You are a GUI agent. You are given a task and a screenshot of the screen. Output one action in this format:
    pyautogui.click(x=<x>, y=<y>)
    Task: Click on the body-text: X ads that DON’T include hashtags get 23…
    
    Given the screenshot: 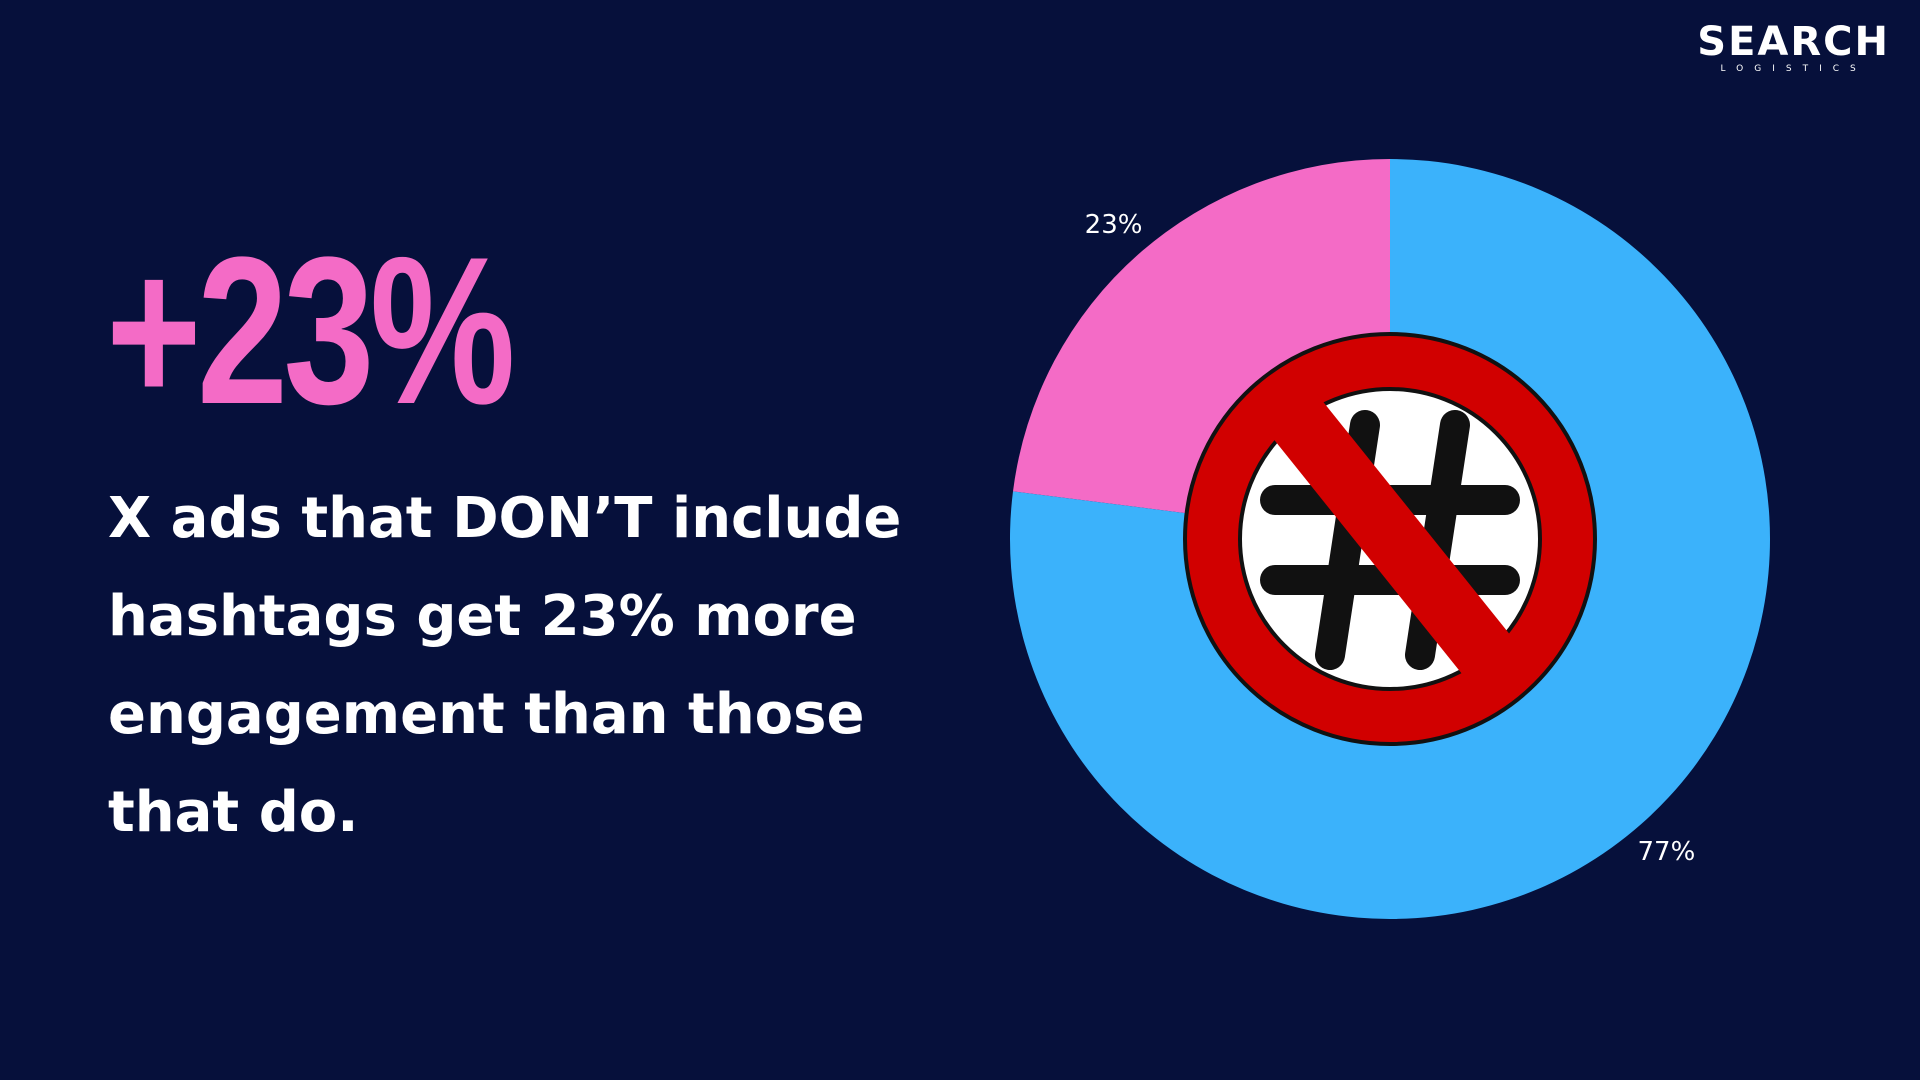 What is the action you would take?
    pyautogui.click(x=505, y=665)
    